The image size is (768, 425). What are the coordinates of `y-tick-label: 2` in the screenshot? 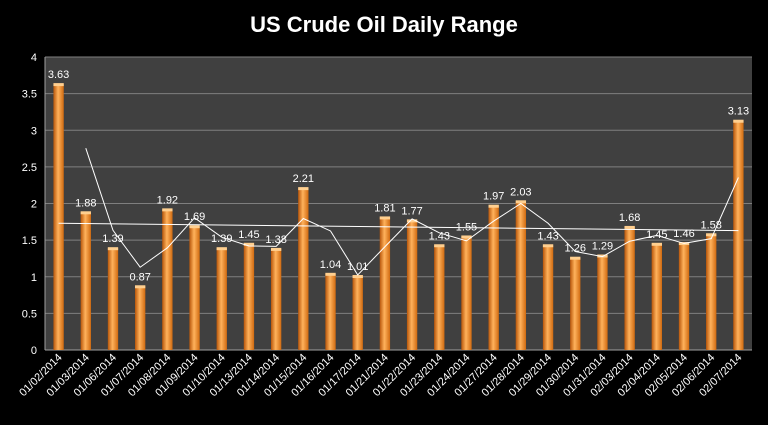 It's located at (34, 205).